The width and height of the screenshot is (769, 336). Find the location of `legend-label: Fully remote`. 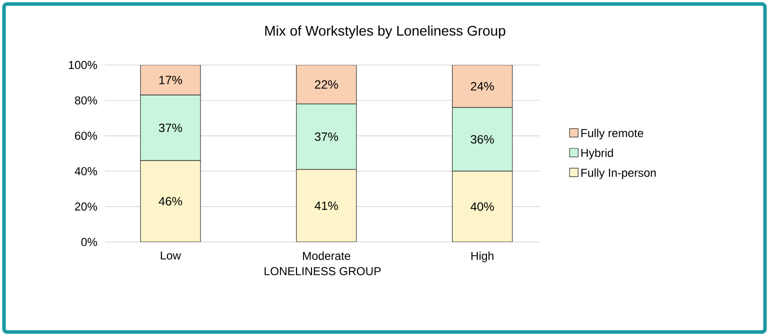

legend-label: Fully remote is located at coordinates (612, 134).